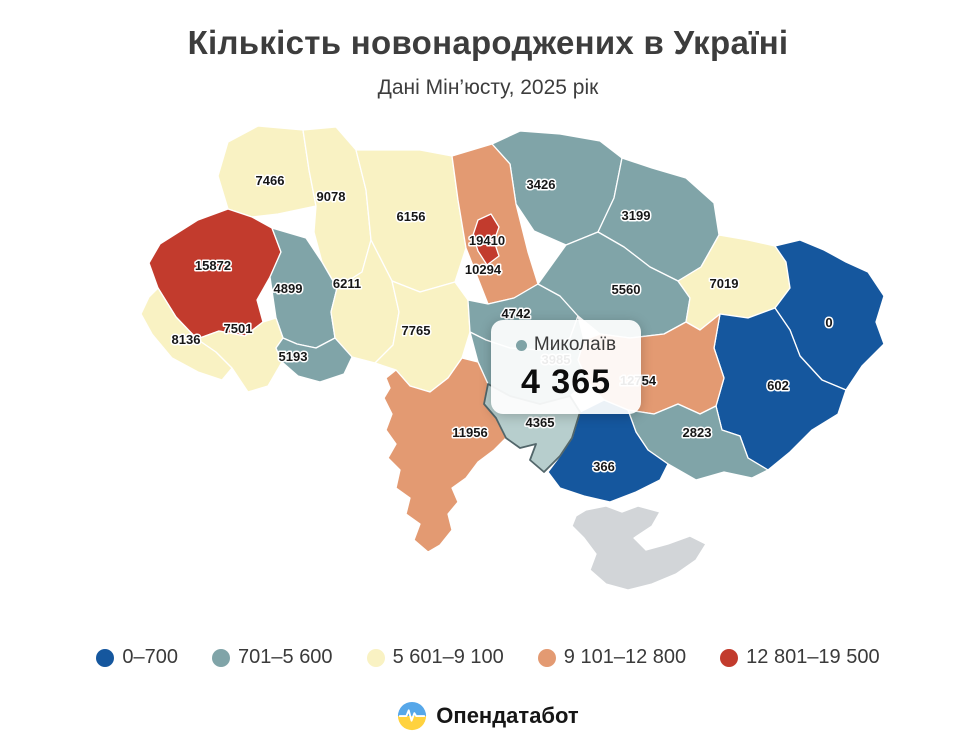  I want to click on legend-item: 0–700, so click(137, 657).